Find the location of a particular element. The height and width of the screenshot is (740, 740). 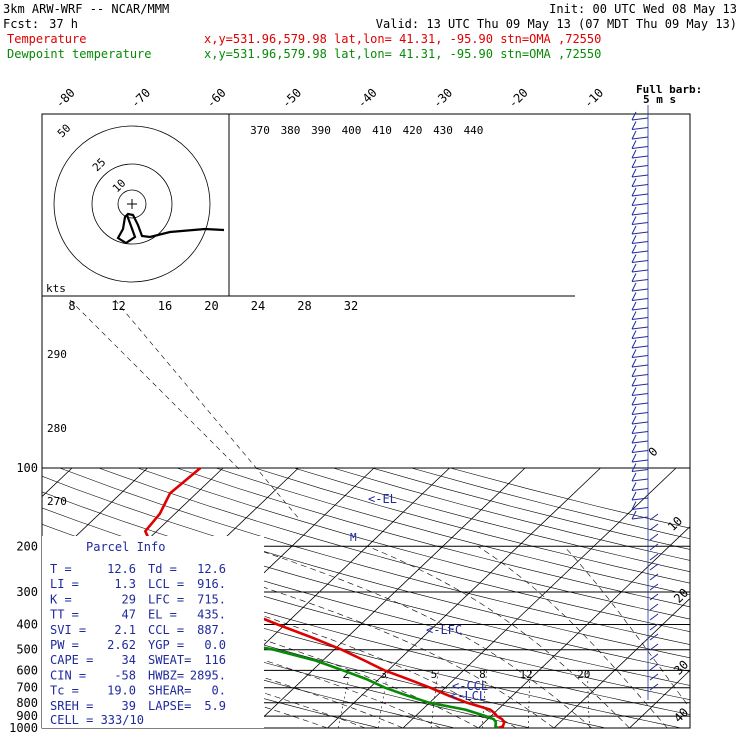

hodograph-speed-label: 28 is located at coordinates (304, 306).